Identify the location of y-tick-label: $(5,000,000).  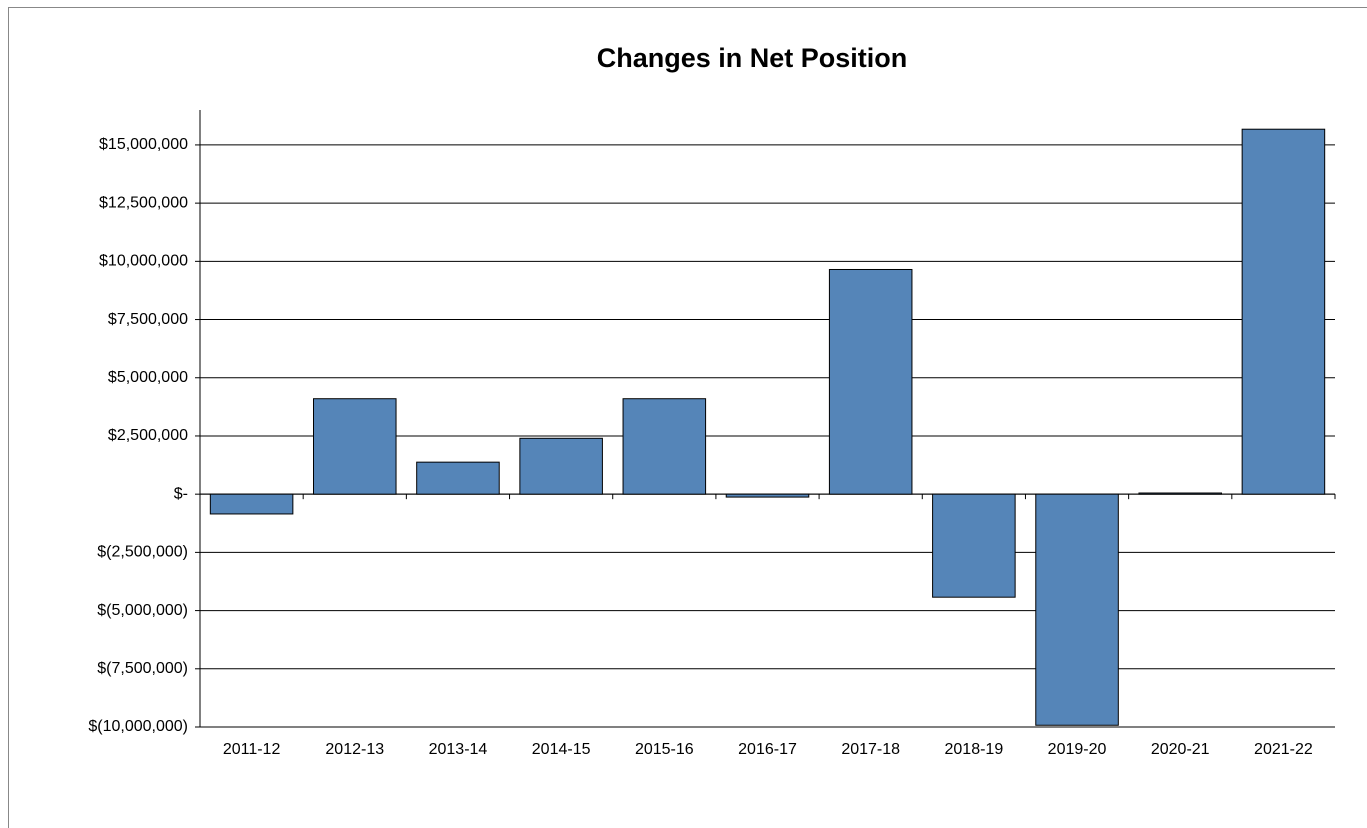
(142, 610).